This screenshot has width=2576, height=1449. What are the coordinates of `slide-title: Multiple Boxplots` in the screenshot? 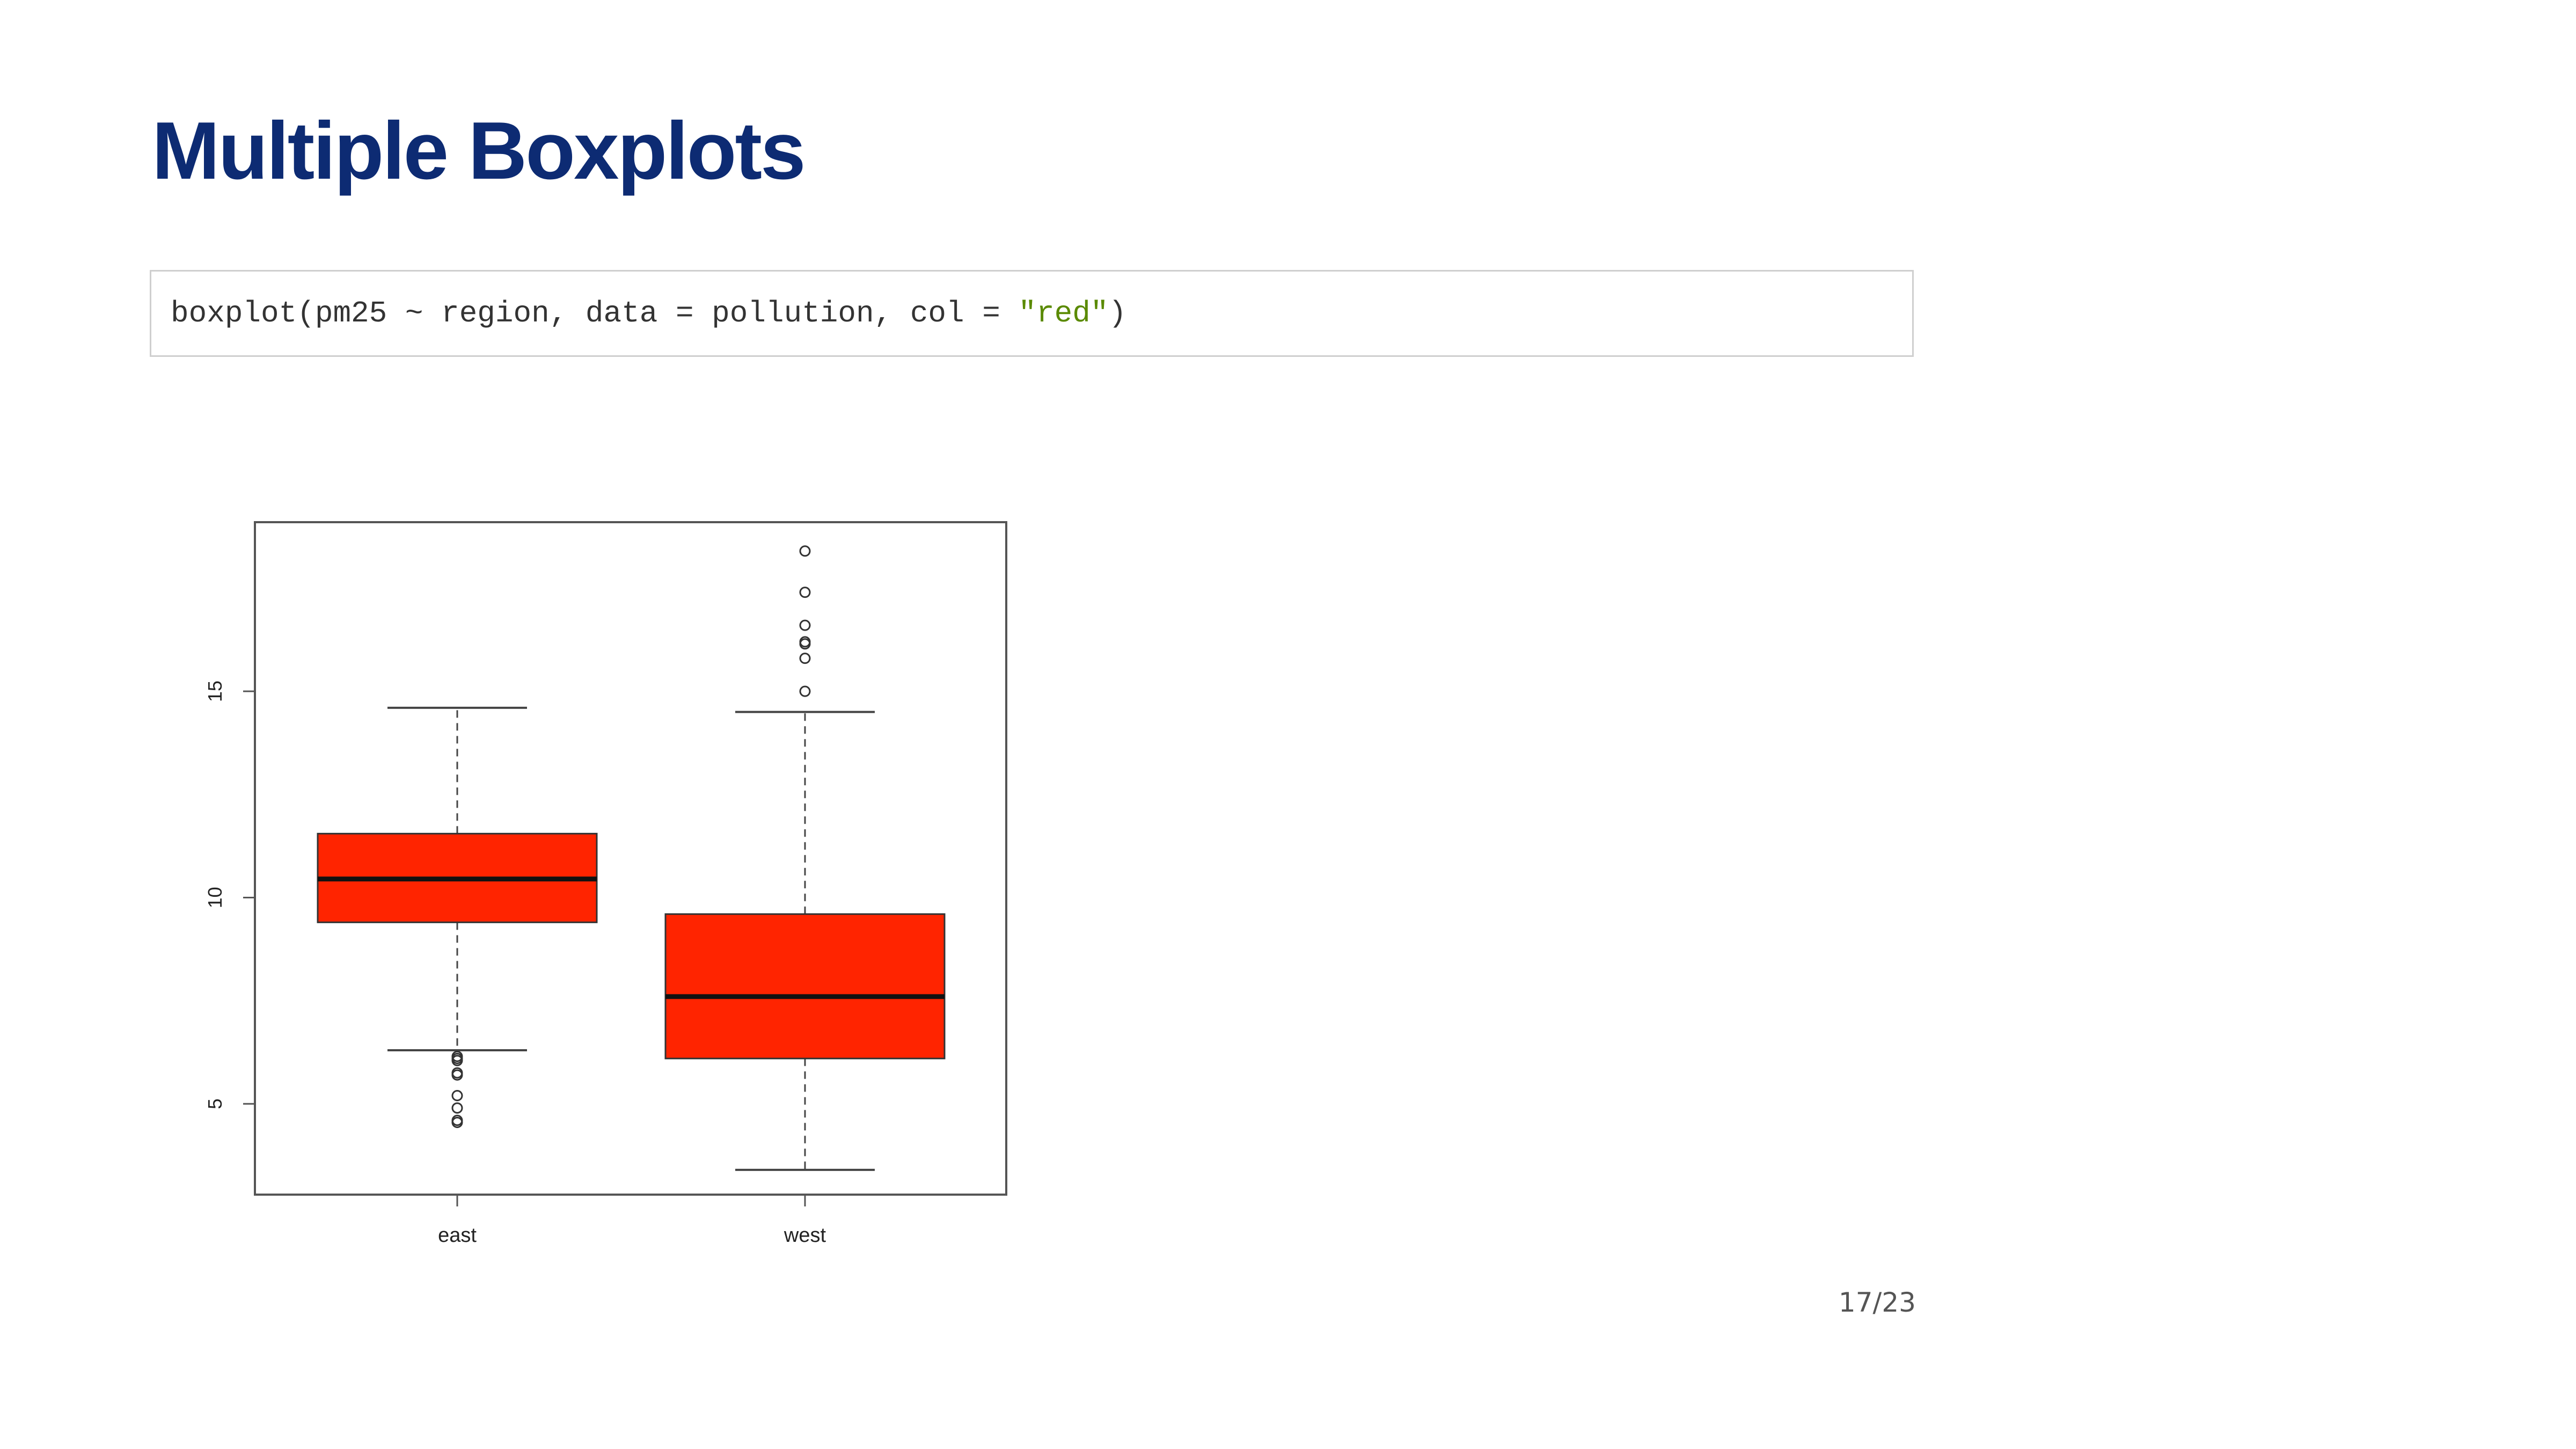 It's located at (479, 150).